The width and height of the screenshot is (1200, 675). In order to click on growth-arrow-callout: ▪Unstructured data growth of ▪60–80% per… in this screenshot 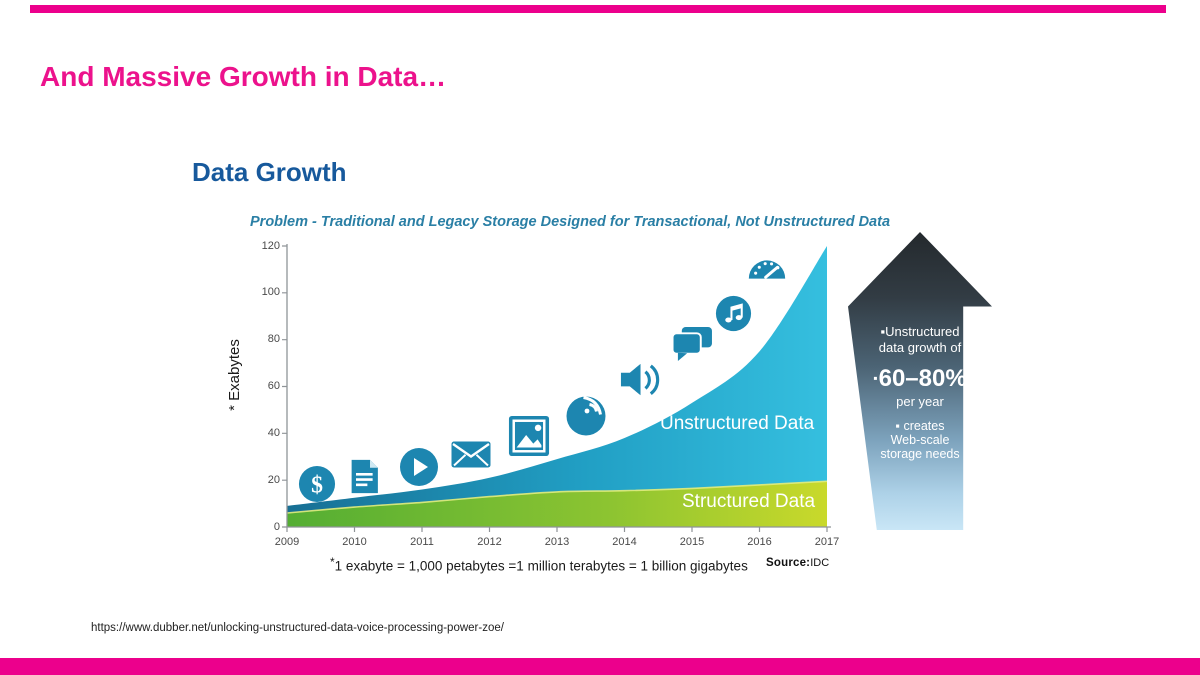, I will do `click(920, 392)`.